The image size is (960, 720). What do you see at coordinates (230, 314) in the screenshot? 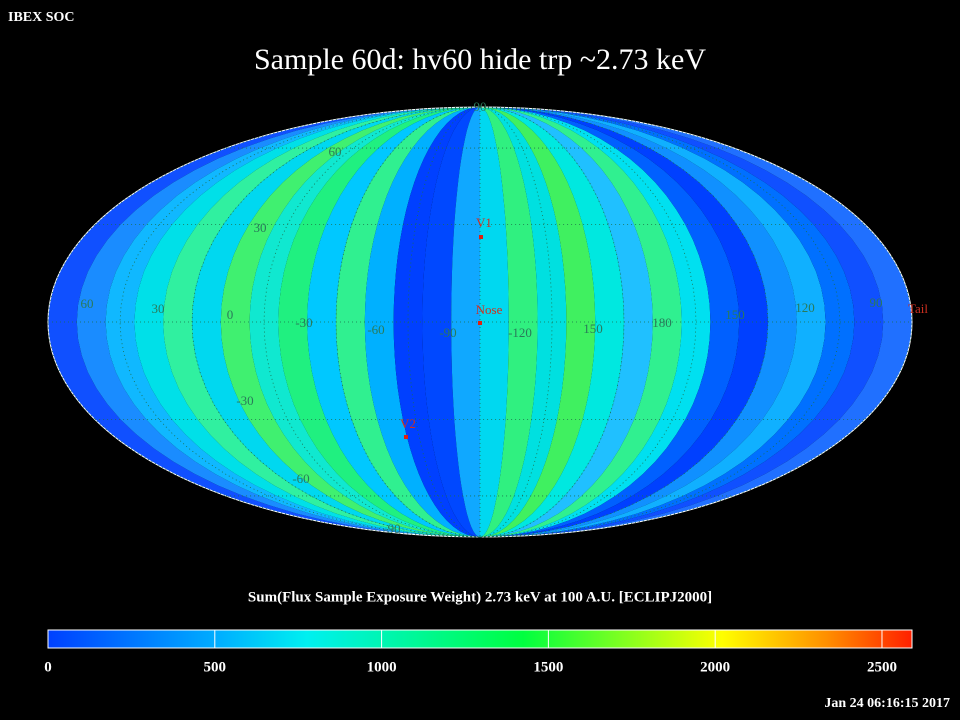
I see `grid-label: 0` at bounding box center [230, 314].